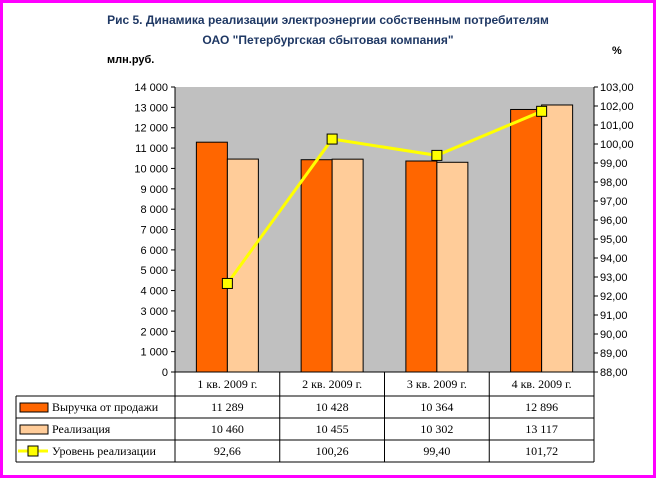  Describe the element at coordinates (154, 190) in the screenshot. I see `left-tick-label: 9 000` at that location.